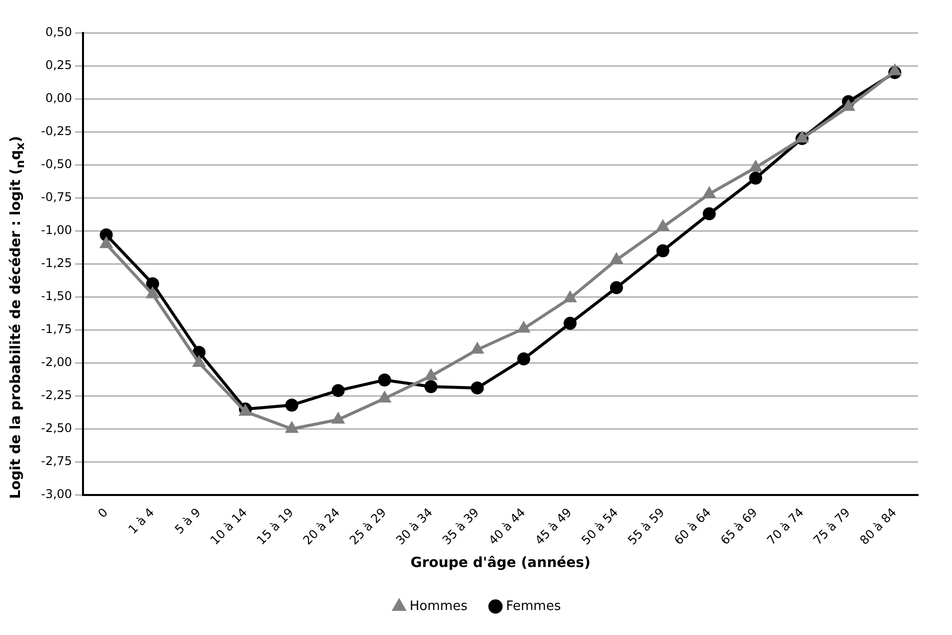  Describe the element at coordinates (56, 131) in the screenshot. I see `y-tick-label: -0,25` at that location.